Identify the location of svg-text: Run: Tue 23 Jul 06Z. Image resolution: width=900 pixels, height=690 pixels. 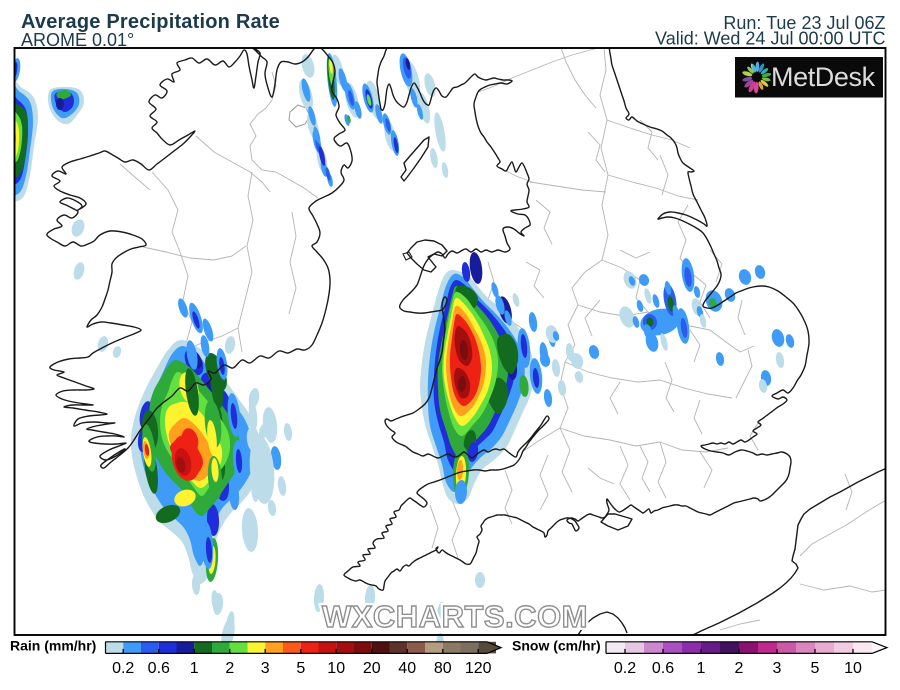
(804, 23).